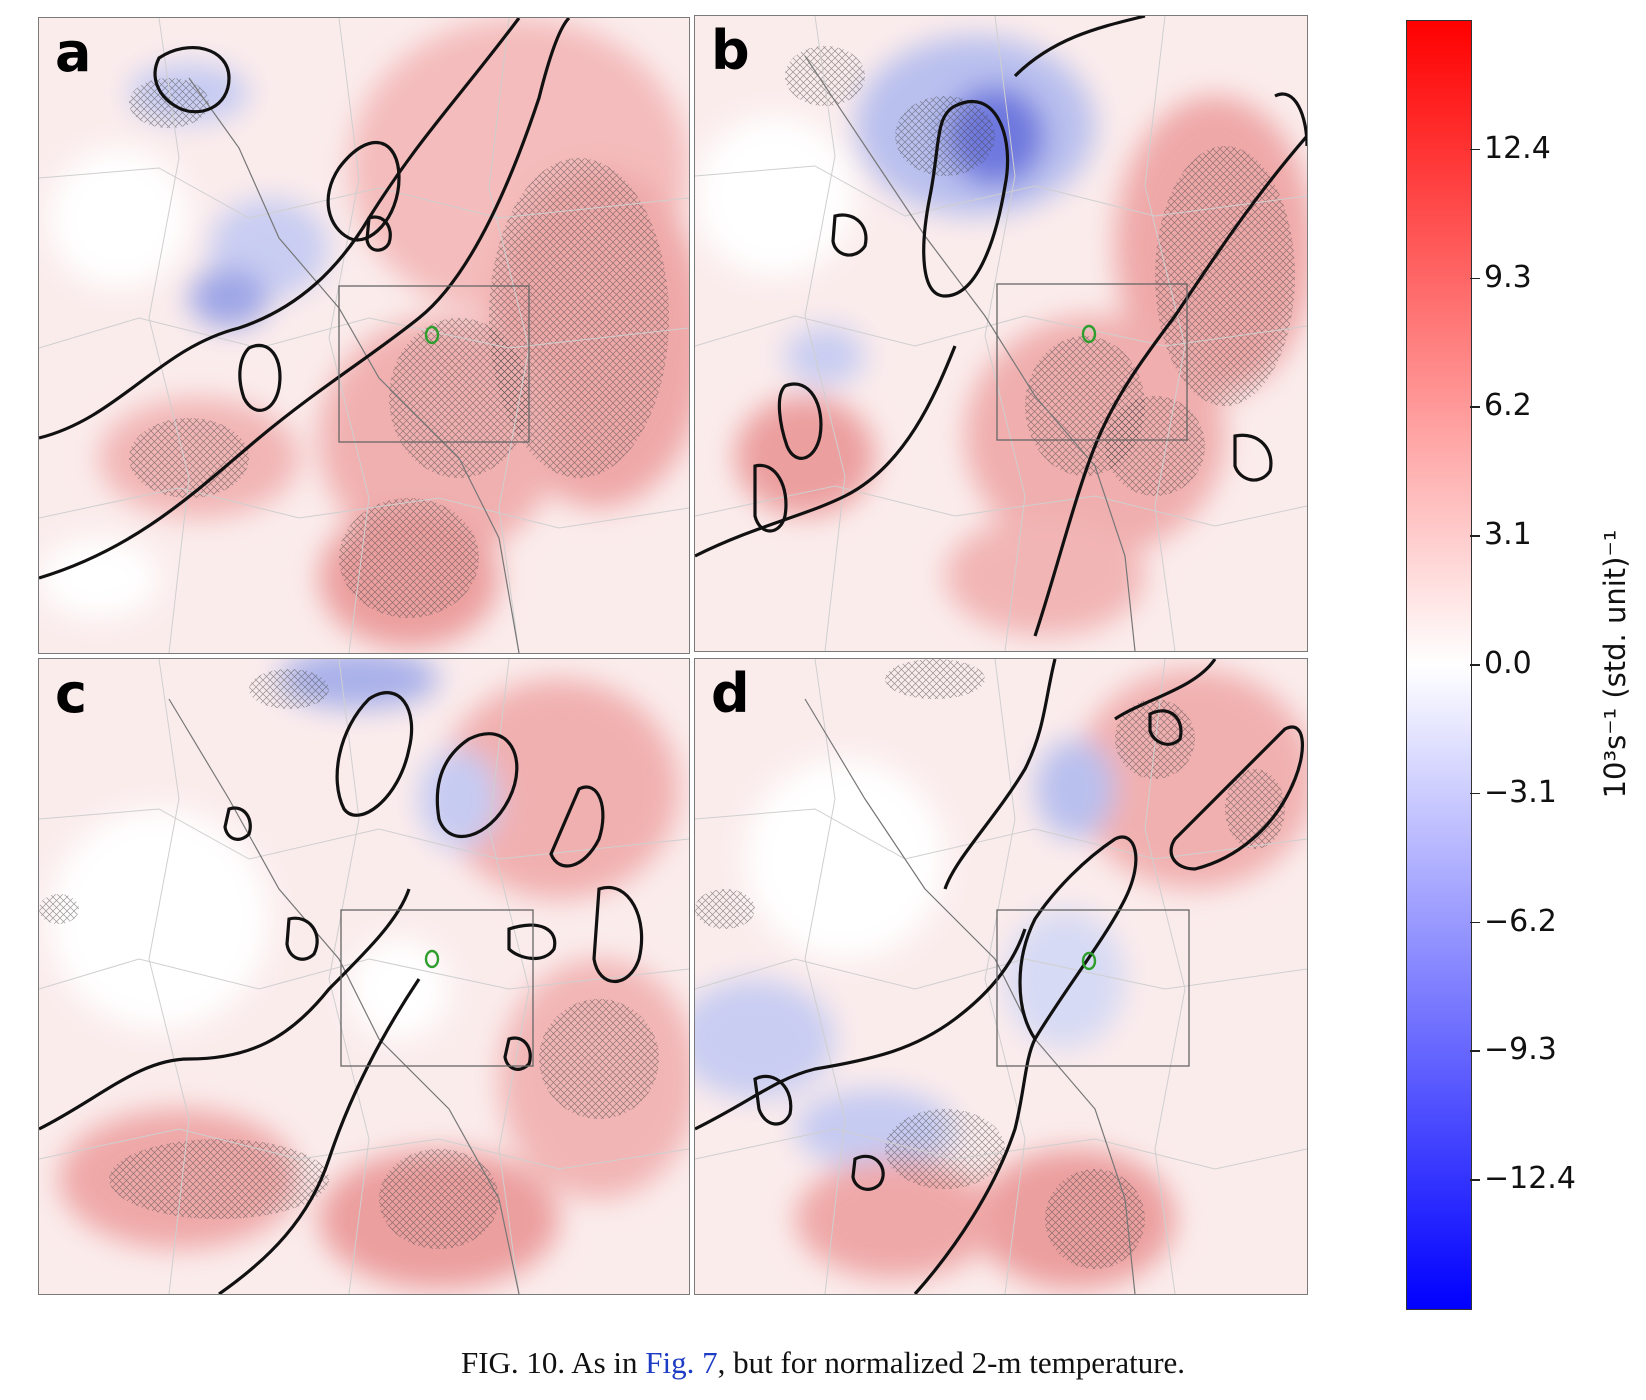 Image resolution: width=1646 pixels, height=1400 pixels. Describe the element at coordinates (73, 52) in the screenshot. I see `panel-label-a: a` at that location.